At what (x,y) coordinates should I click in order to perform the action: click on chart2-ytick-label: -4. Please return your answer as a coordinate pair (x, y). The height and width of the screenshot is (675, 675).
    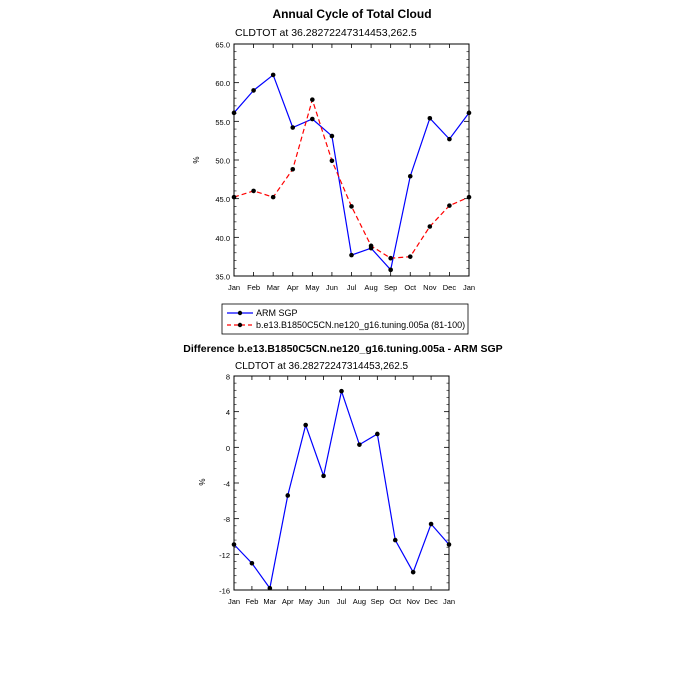
    Looking at the image, I should click on (226, 484).